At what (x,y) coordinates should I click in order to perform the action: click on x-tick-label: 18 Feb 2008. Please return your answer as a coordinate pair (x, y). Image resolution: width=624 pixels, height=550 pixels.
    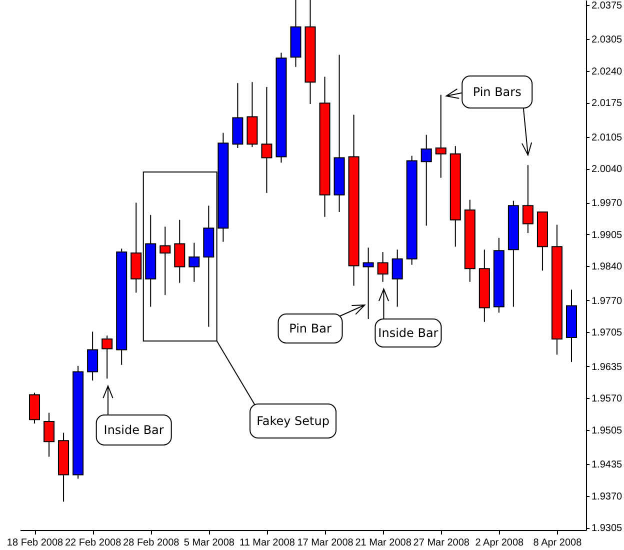
    Looking at the image, I should click on (35, 543).